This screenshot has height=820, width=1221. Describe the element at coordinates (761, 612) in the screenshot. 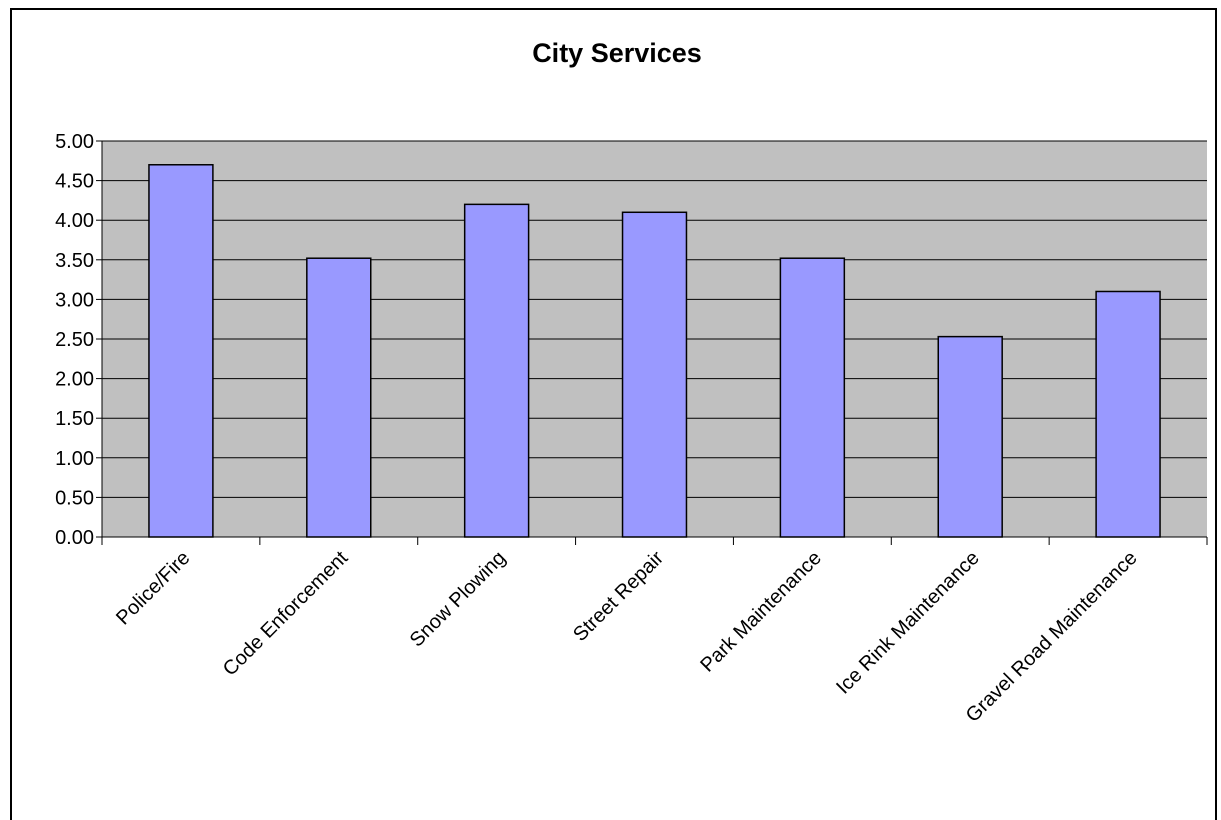

I see `x-tick-label: Park Maintenance` at that location.